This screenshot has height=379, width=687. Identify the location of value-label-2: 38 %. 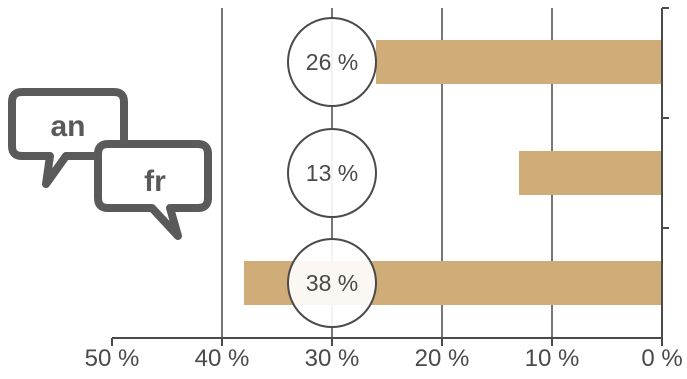
(332, 283).